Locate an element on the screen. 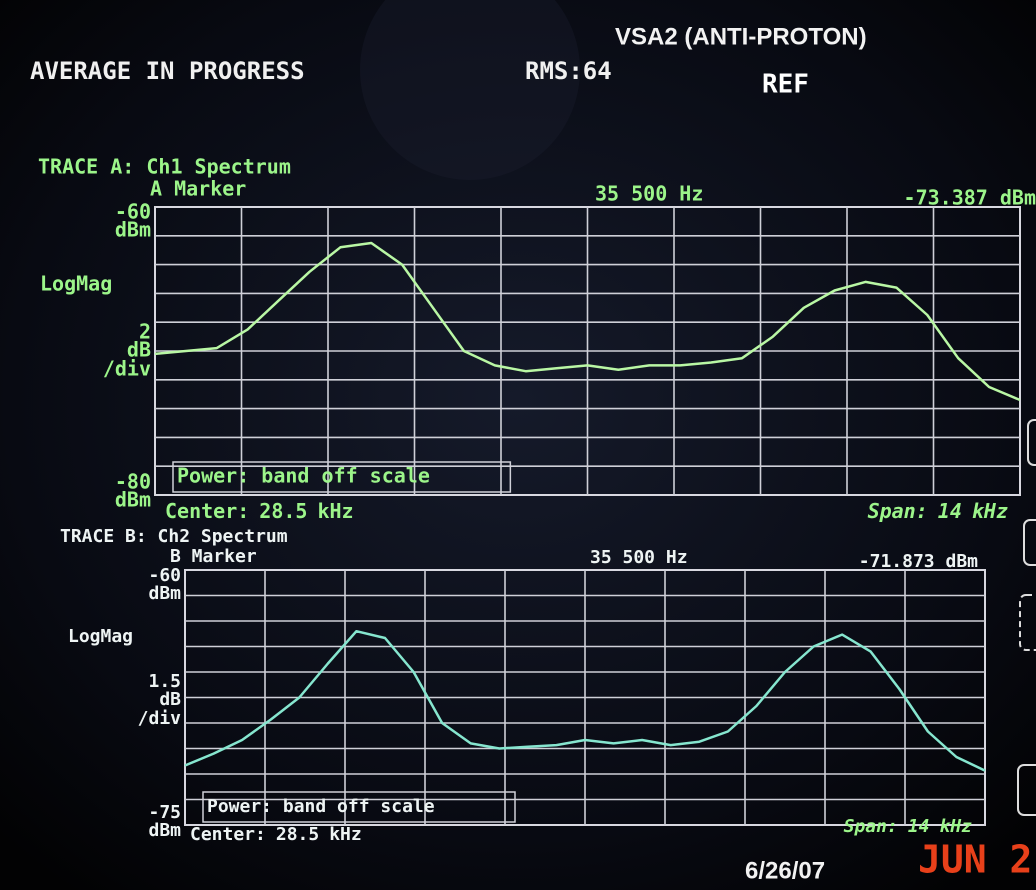 The width and height of the screenshot is (1036, 890). scale-value: 2 is located at coordinates (145, 332).